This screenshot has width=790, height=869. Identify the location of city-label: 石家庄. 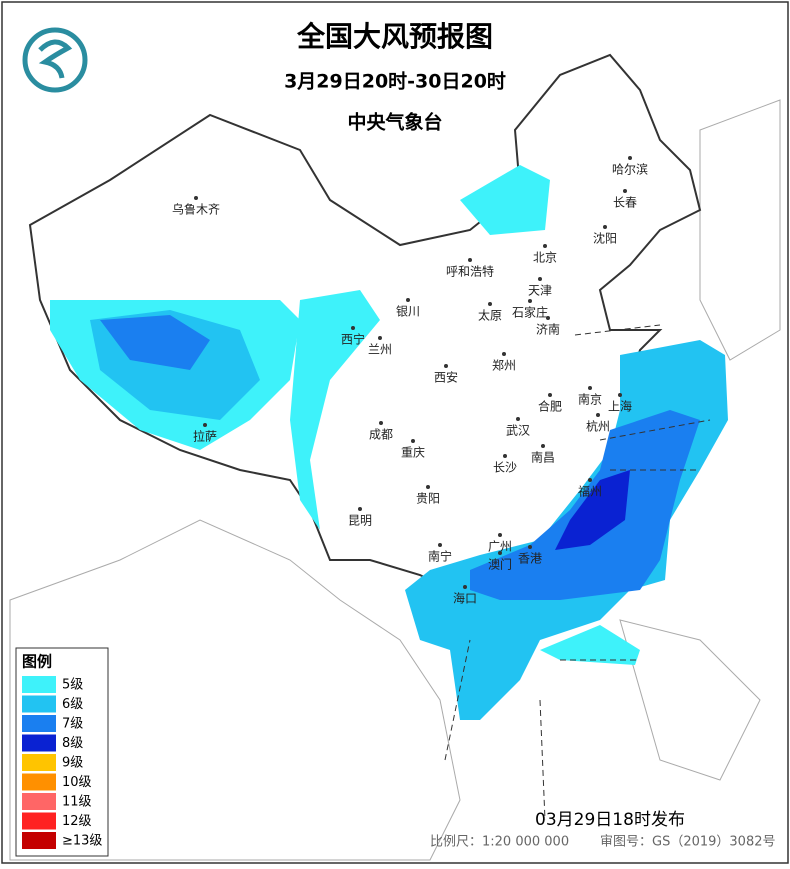
(530, 312).